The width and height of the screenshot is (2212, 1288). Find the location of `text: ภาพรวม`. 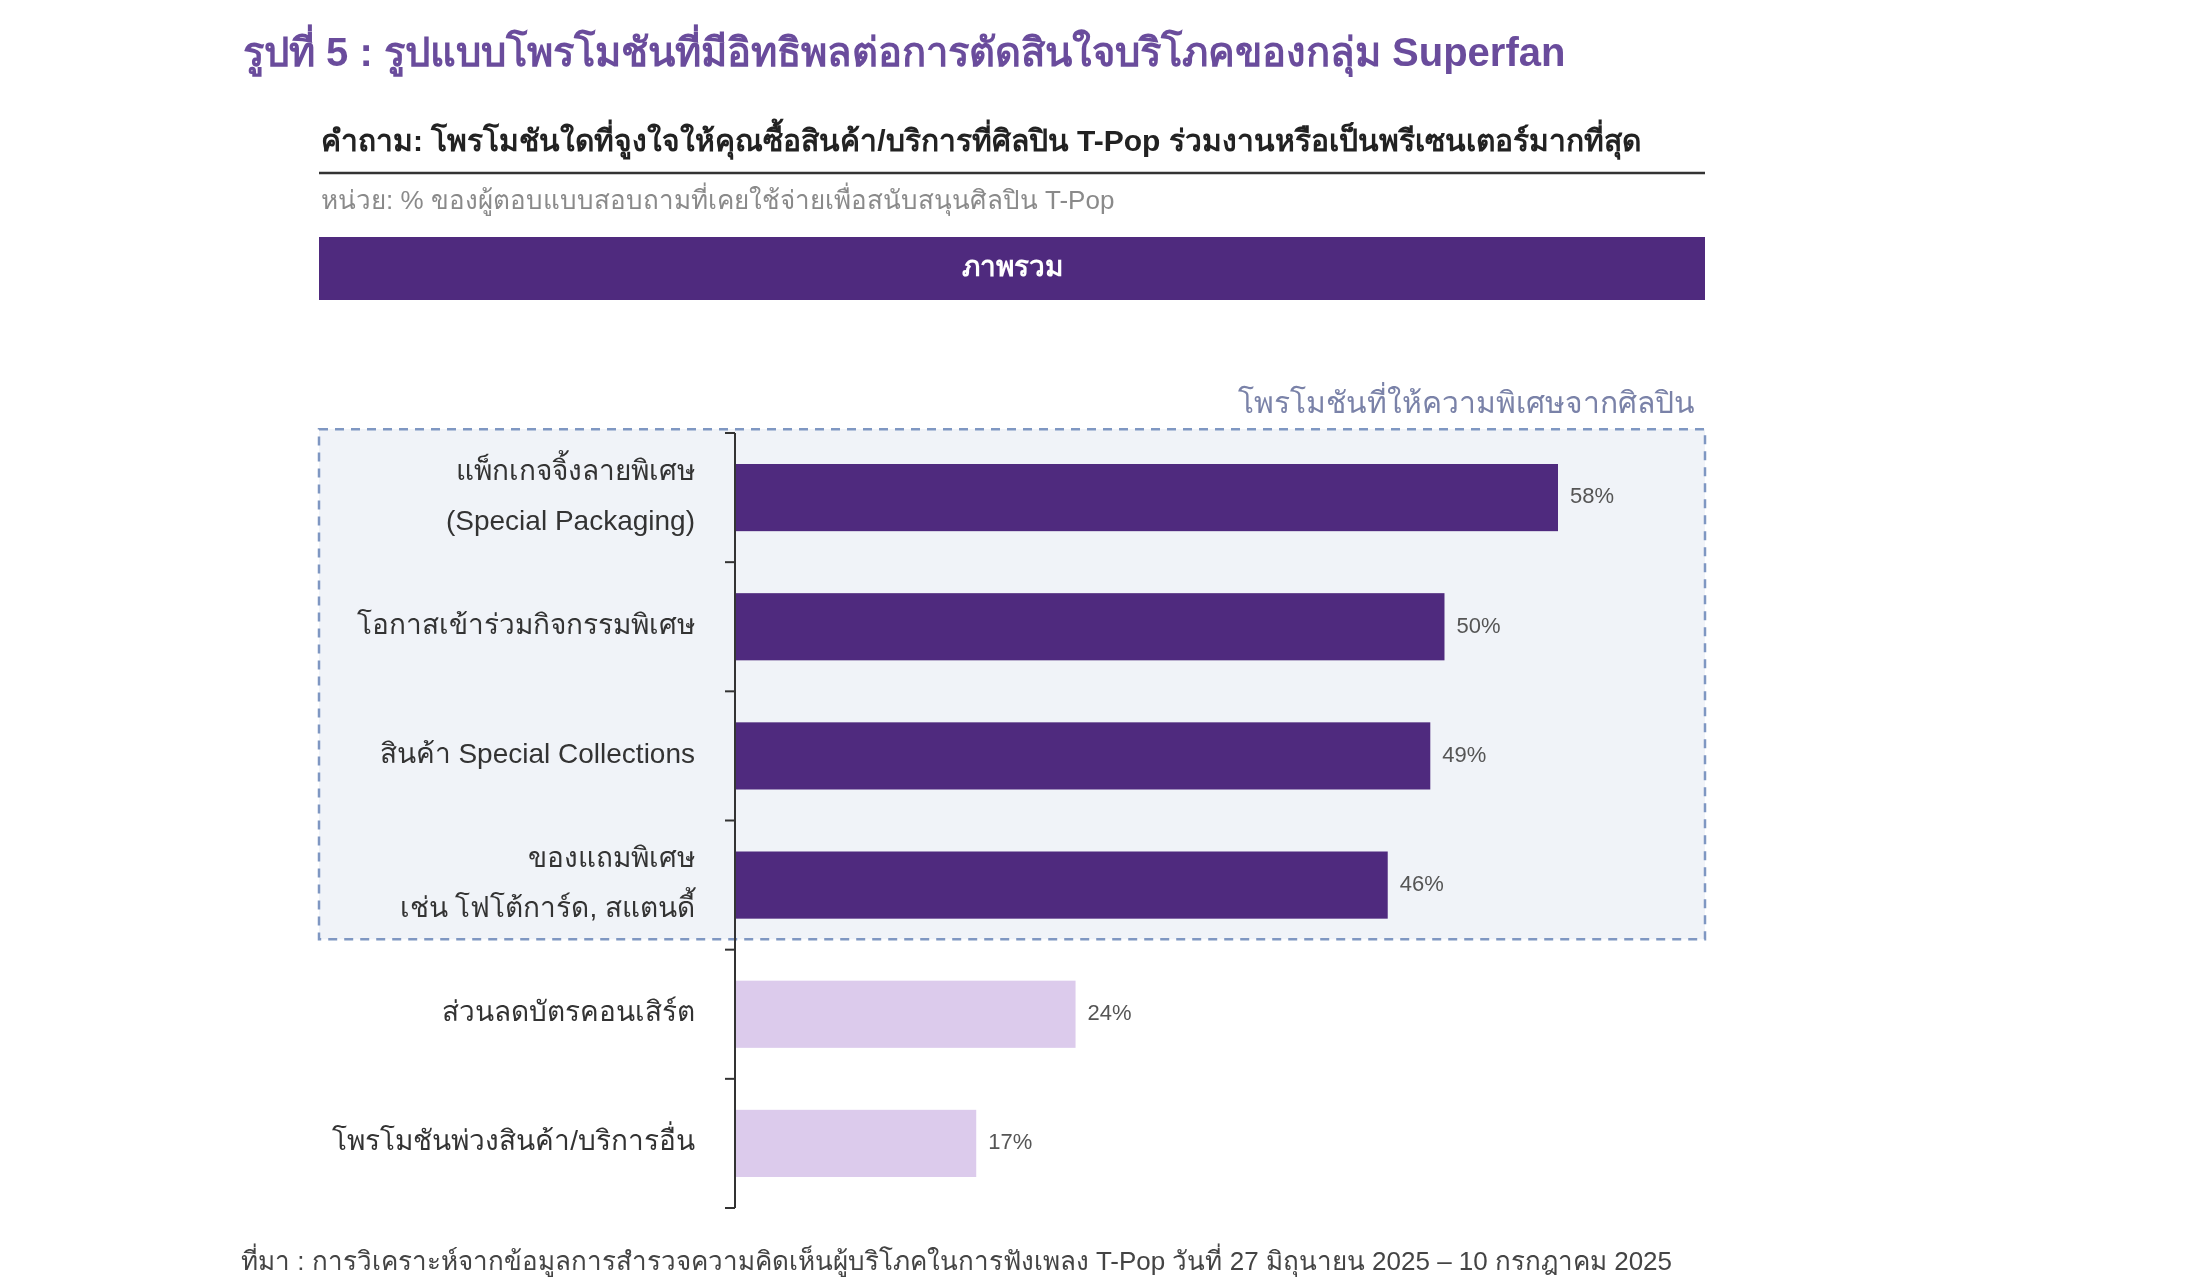

text: ภาพรวม is located at coordinates (1012, 267).